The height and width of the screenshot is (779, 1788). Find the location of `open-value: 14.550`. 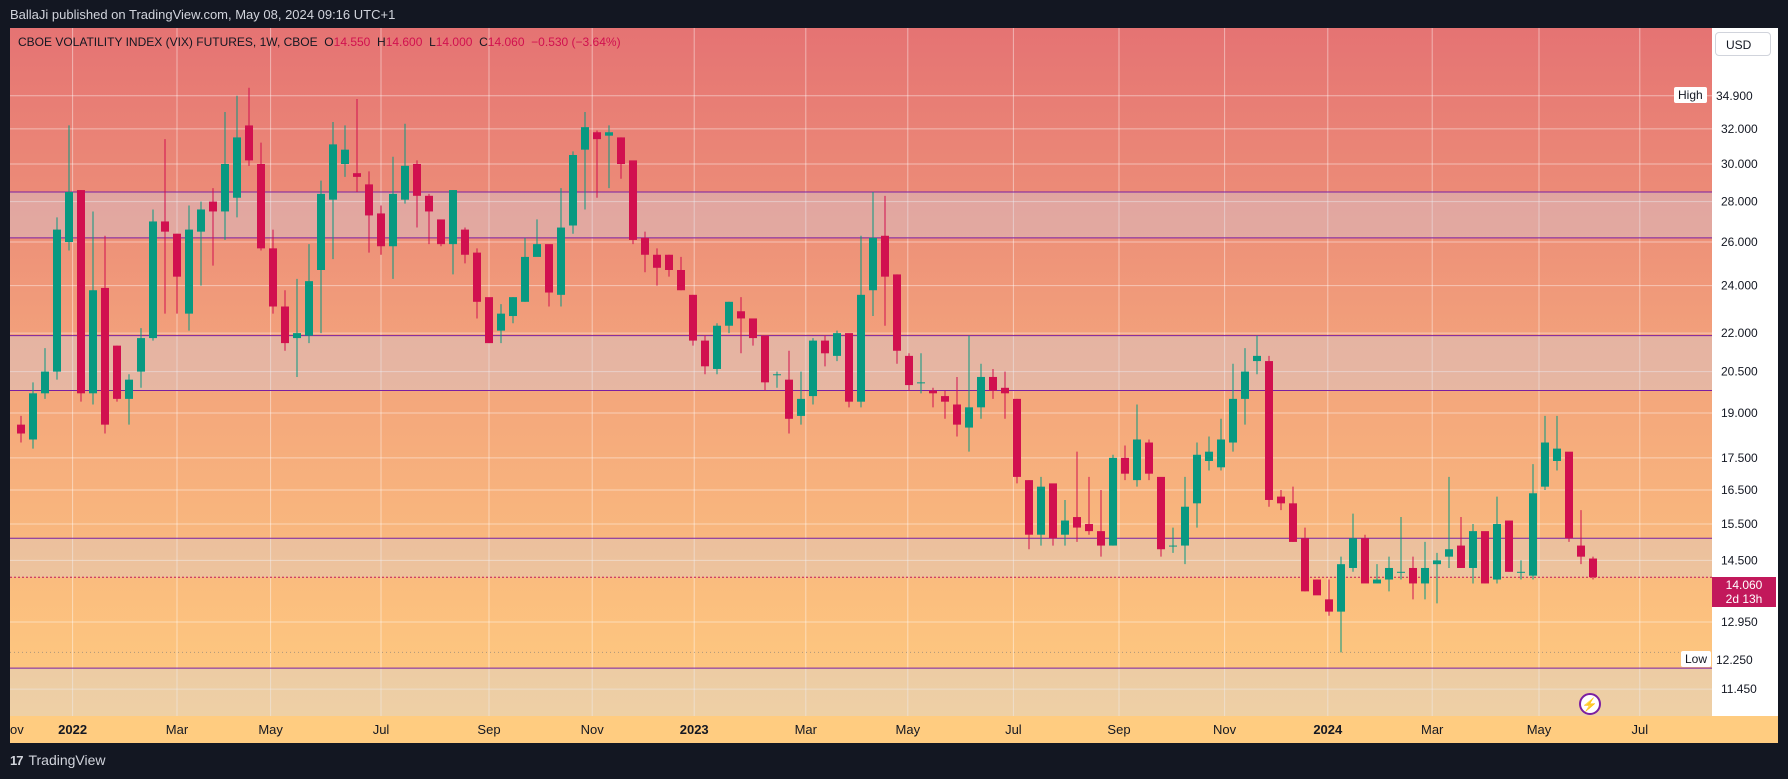

open-value: 14.550 is located at coordinates (352, 42).